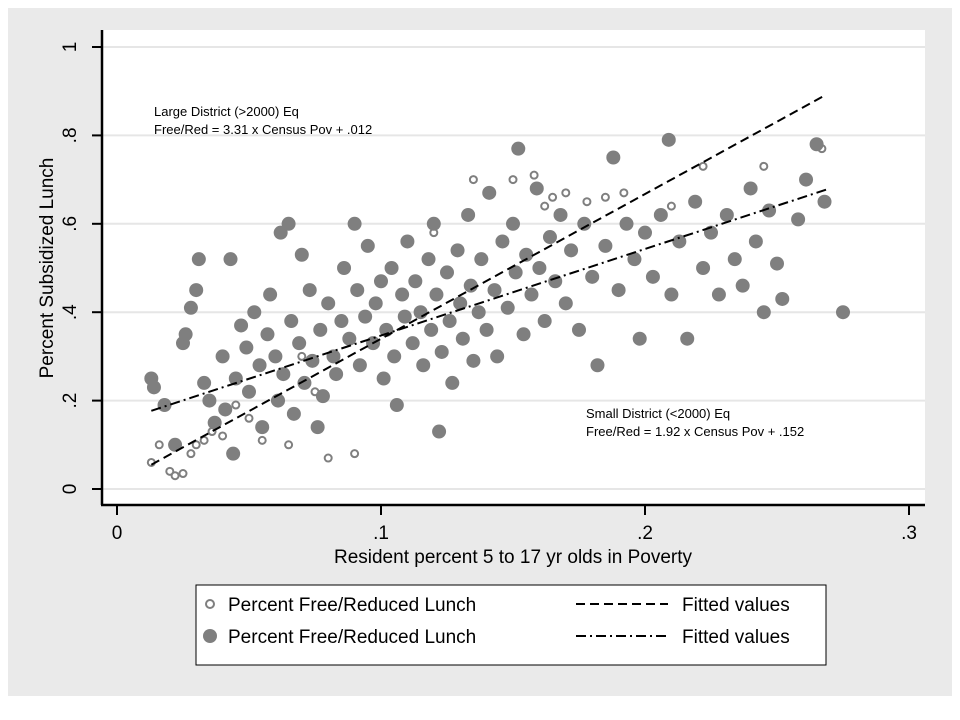  Describe the element at coordinates (736, 605) in the screenshot. I see `legend-label-dashed: Fitted values` at that location.